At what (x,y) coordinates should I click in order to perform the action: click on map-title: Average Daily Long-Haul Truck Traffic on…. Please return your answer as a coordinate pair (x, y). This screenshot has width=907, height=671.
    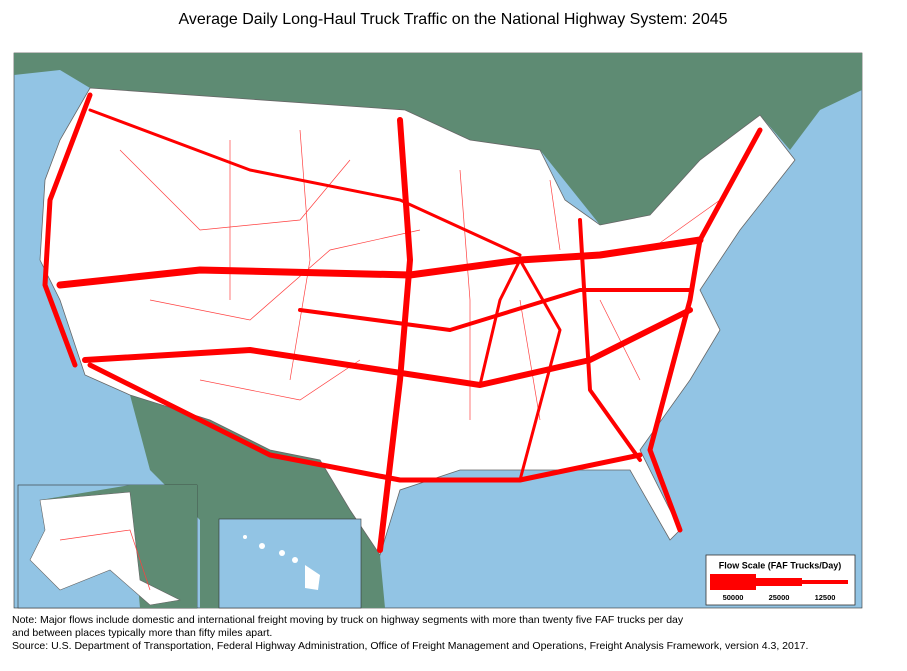
    Looking at the image, I should click on (452, 19).